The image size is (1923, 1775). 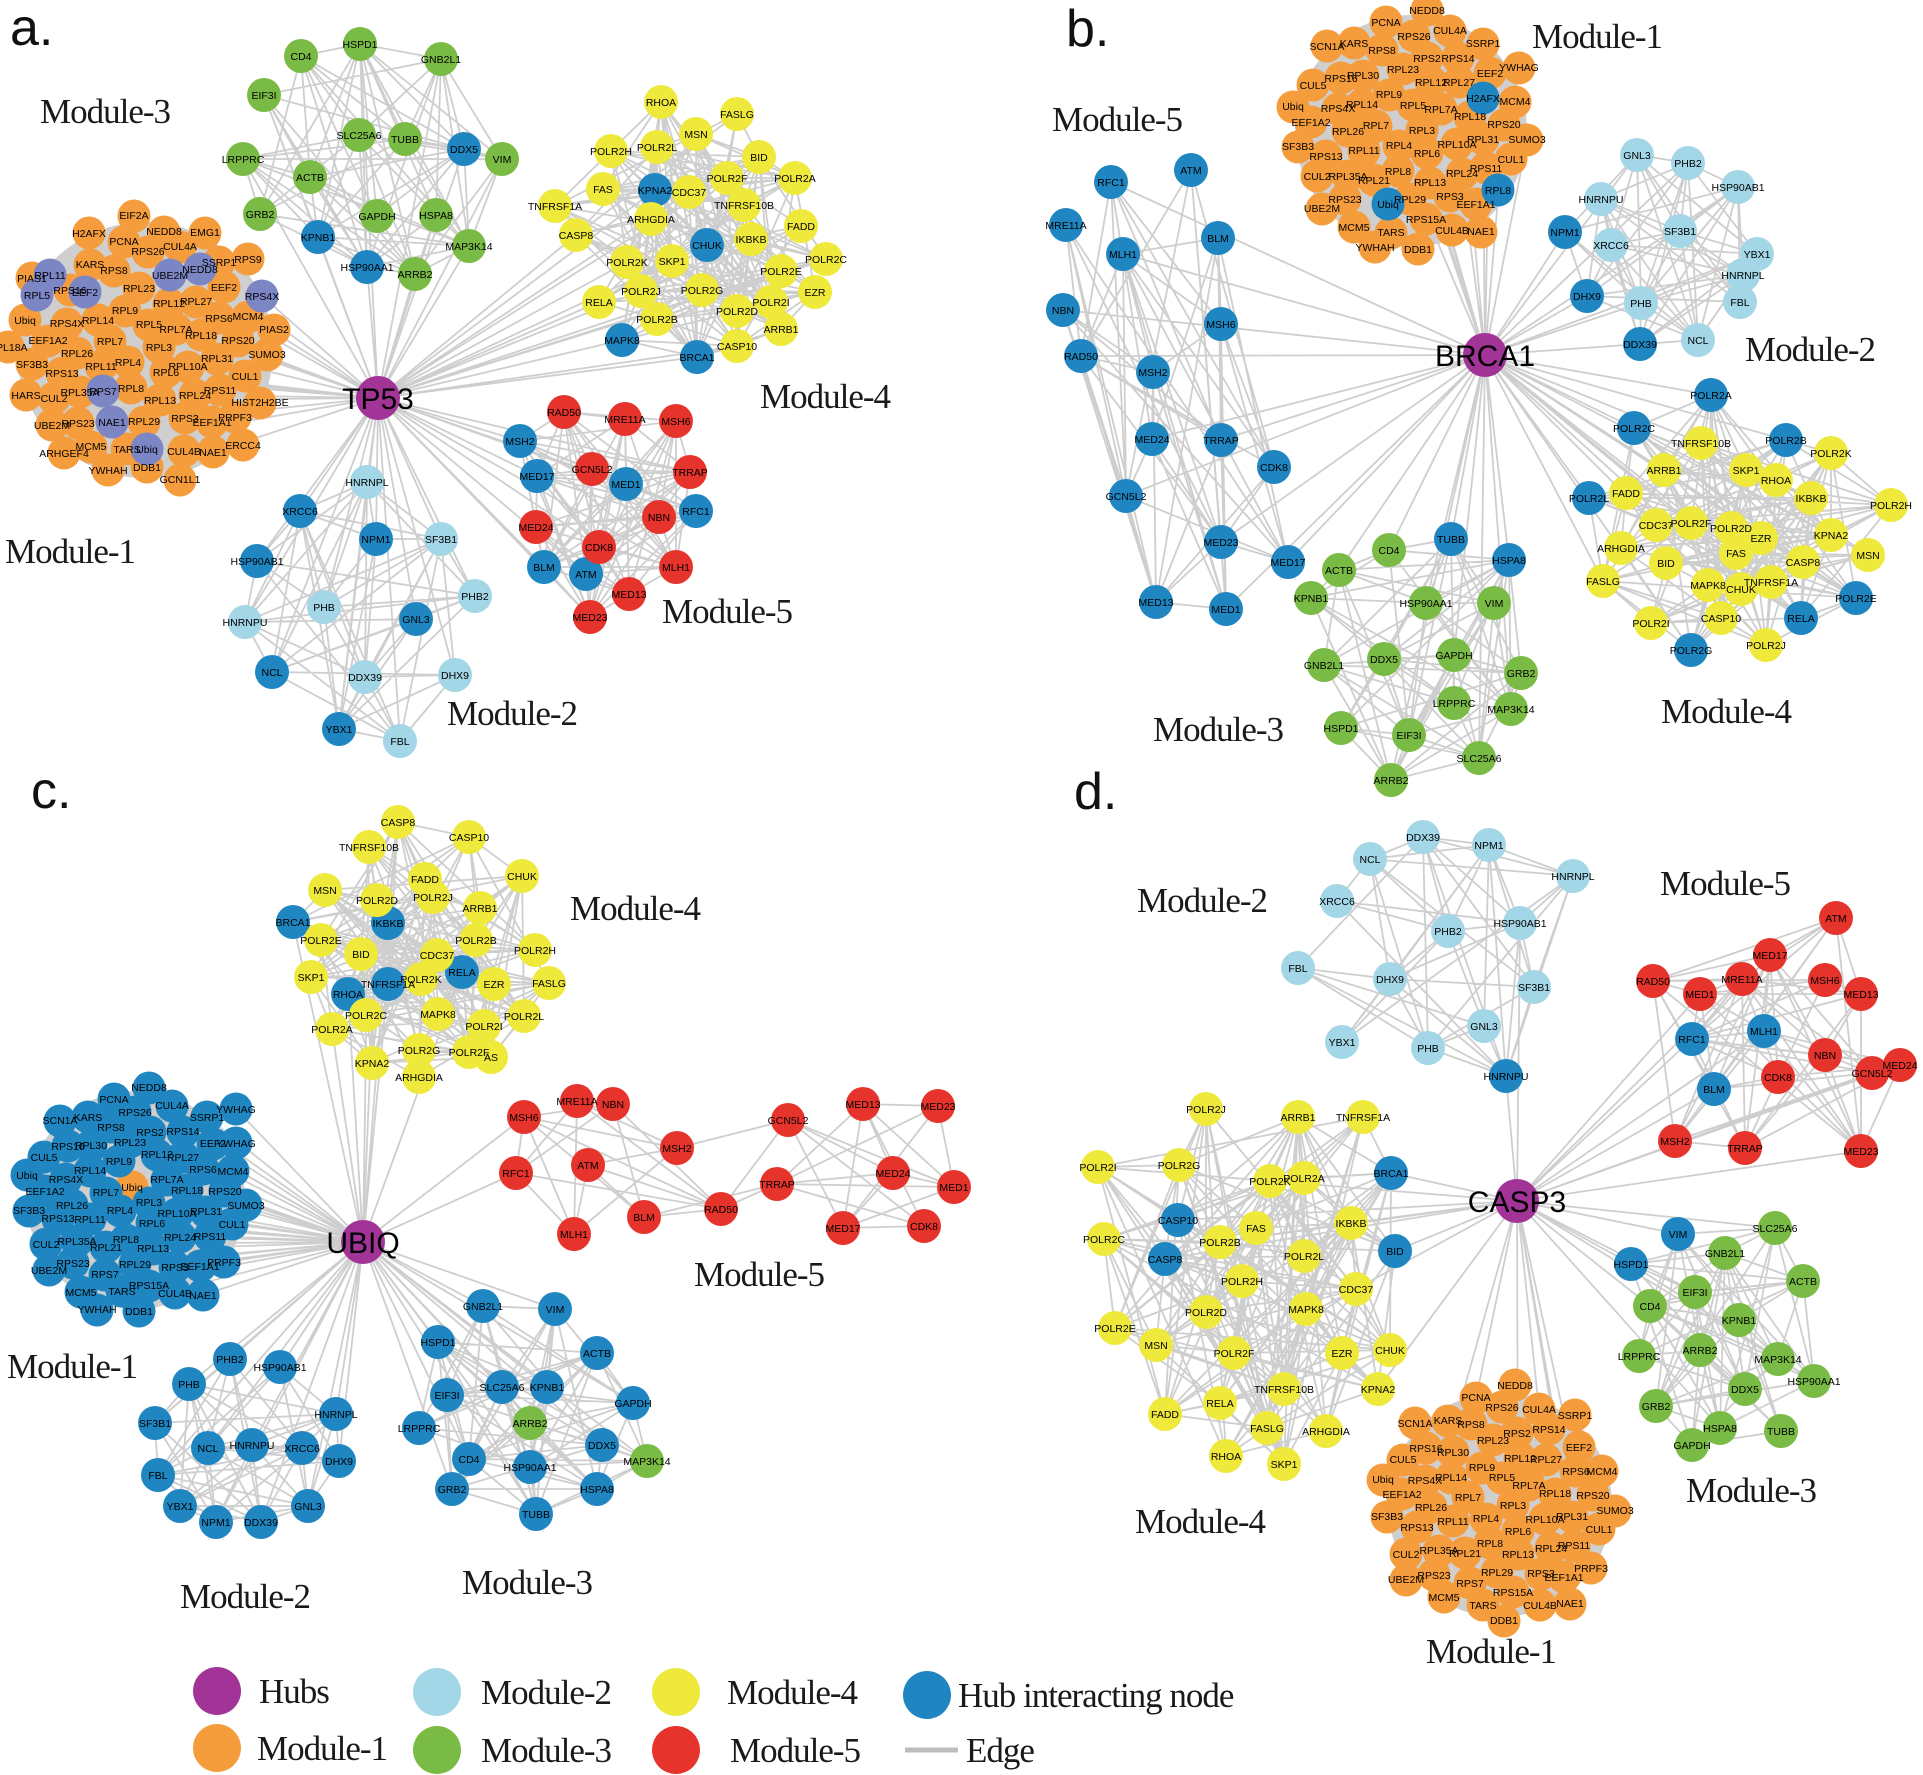 I want to click on svg-text: CUL4A, so click(x=180, y=247).